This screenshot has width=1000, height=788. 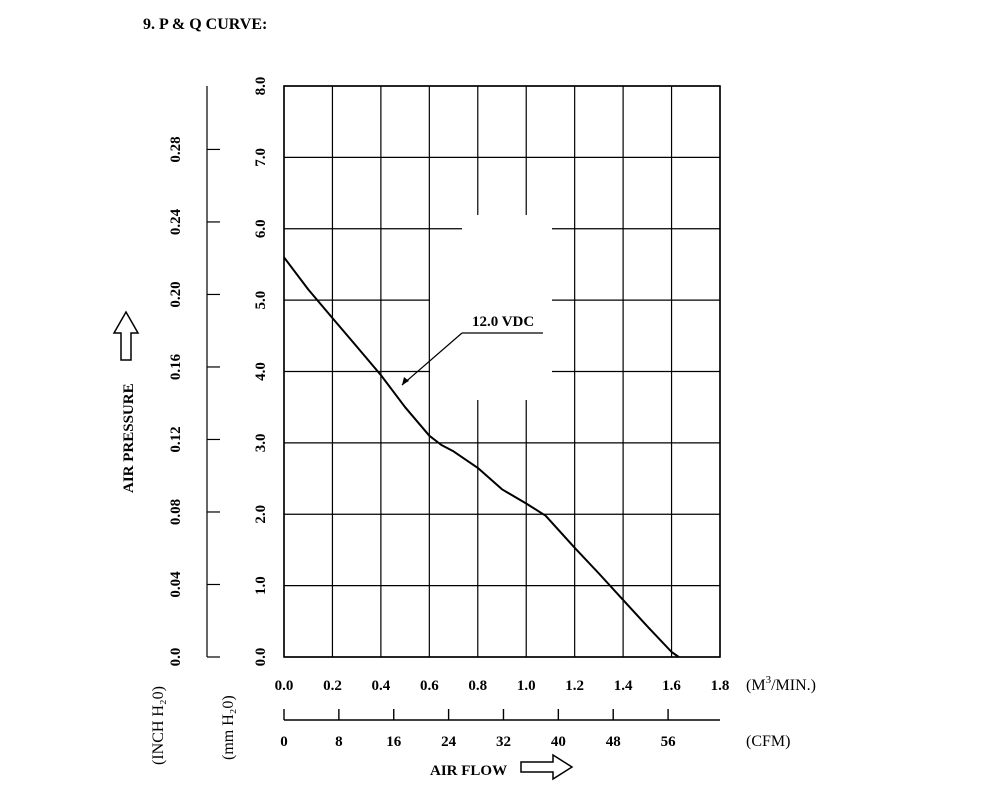 I want to click on x-tick-label-cfm-6: 48, so click(x=613, y=742).